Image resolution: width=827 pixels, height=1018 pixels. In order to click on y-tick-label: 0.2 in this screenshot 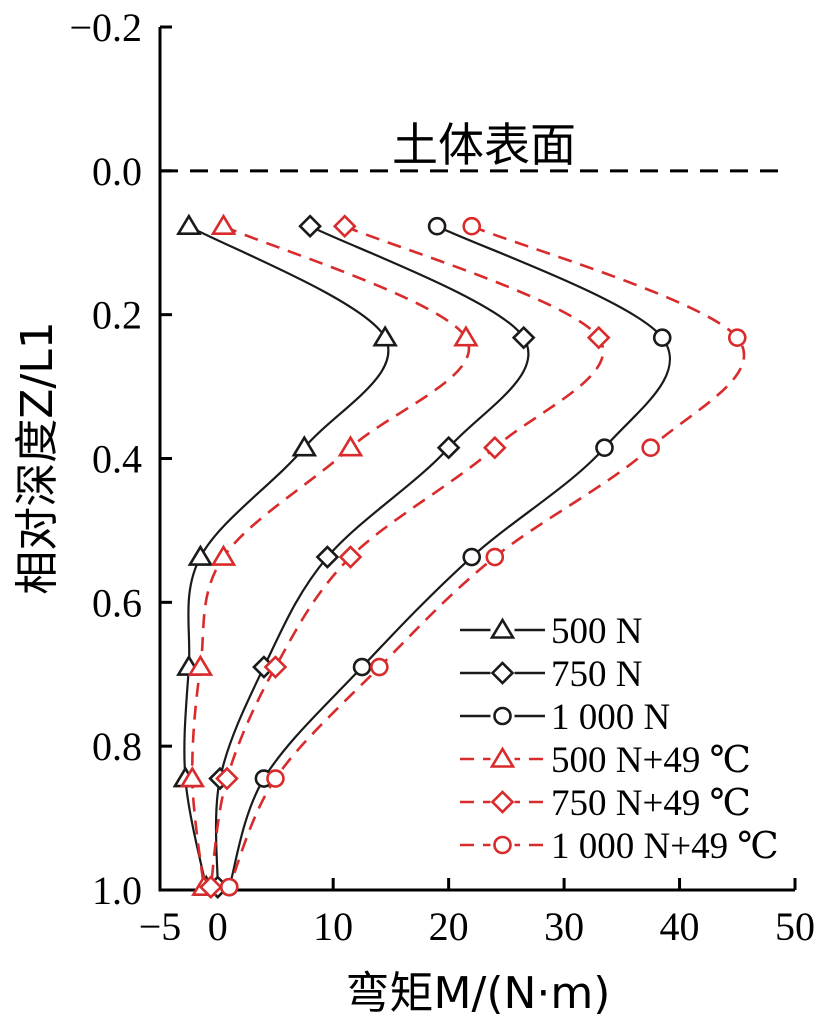, I will do `click(117, 315)`.